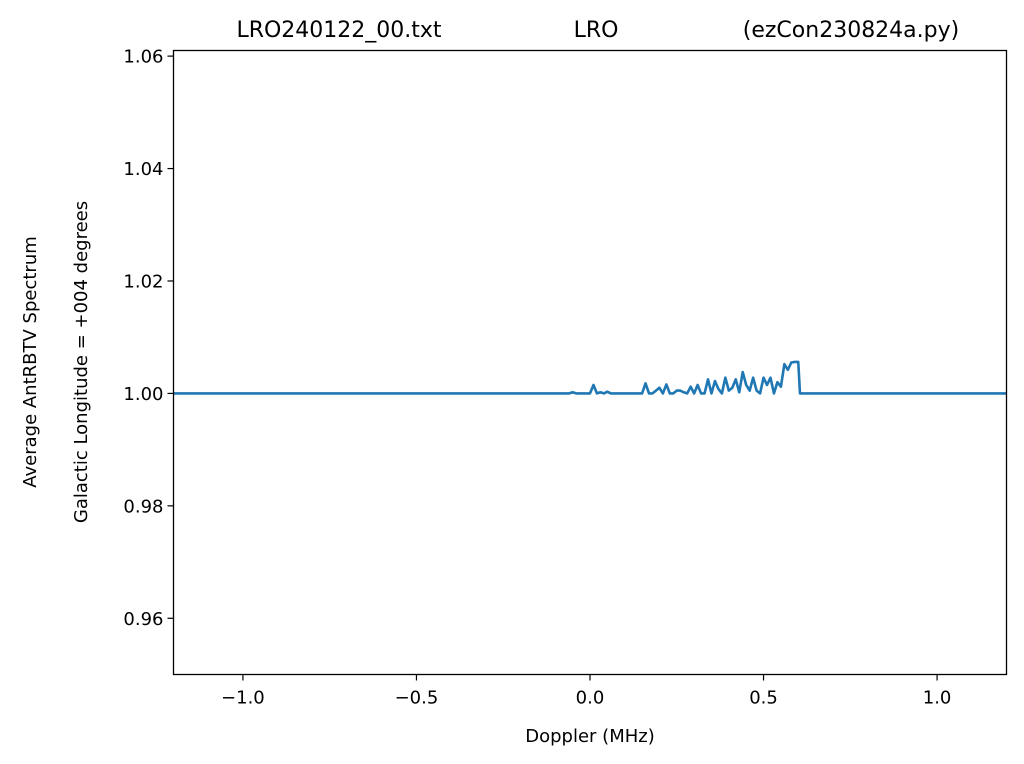 The image size is (1024, 764). I want to click on title-observatory: LRO, so click(596, 30).